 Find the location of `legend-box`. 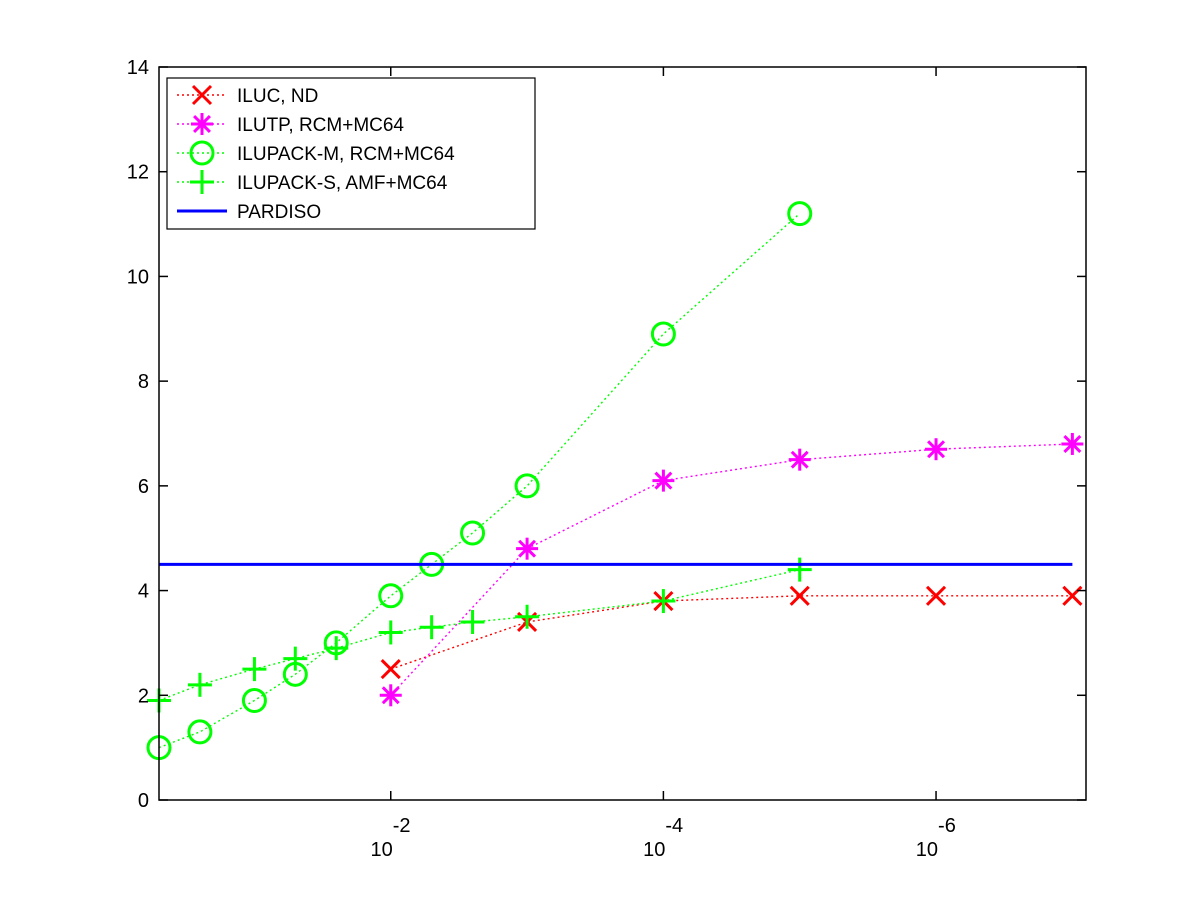

legend-box is located at coordinates (351, 153).